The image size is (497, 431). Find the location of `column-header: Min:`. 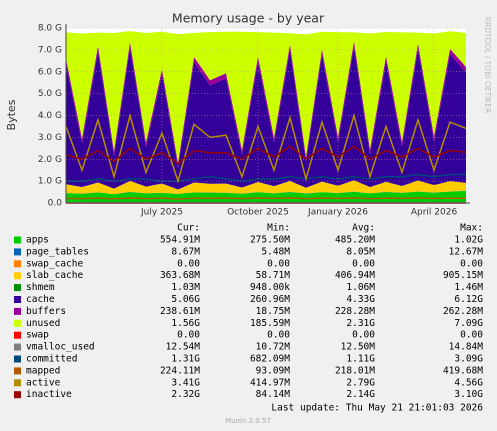

column-header: Min: is located at coordinates (278, 228).